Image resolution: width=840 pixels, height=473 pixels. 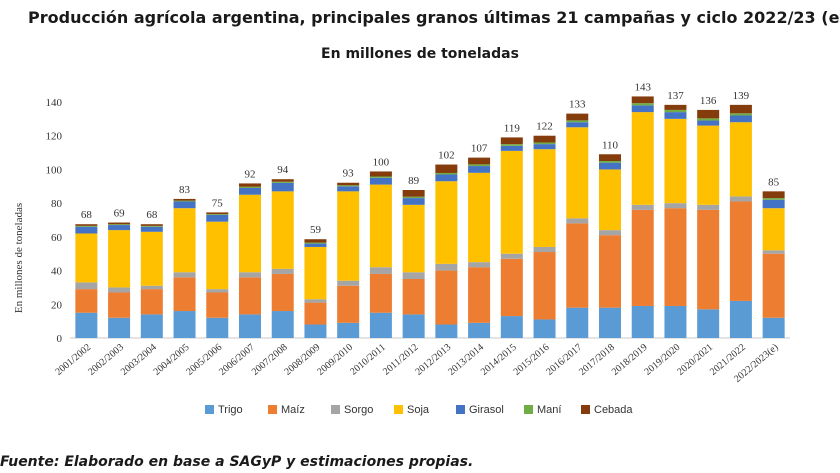 What do you see at coordinates (398, 409) in the screenshot?
I see `legend-swatch-soja` at bounding box center [398, 409].